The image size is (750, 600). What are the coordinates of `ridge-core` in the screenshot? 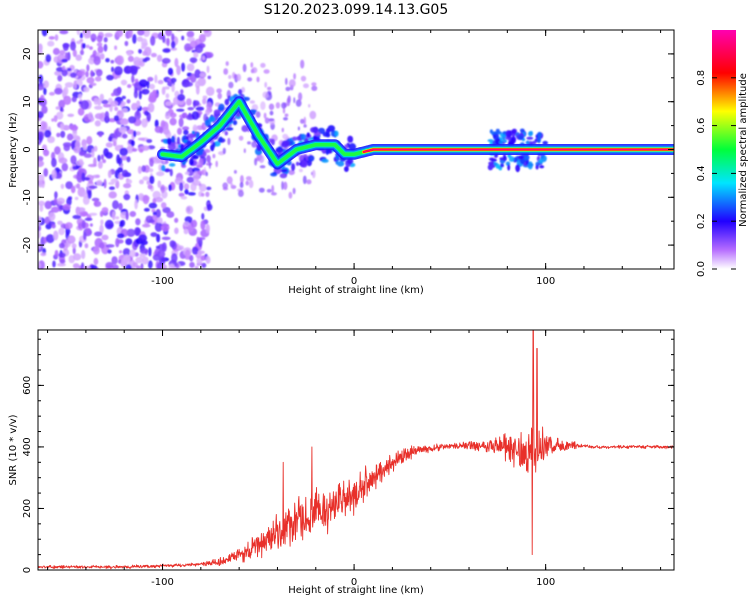 It's located at (518, 150).